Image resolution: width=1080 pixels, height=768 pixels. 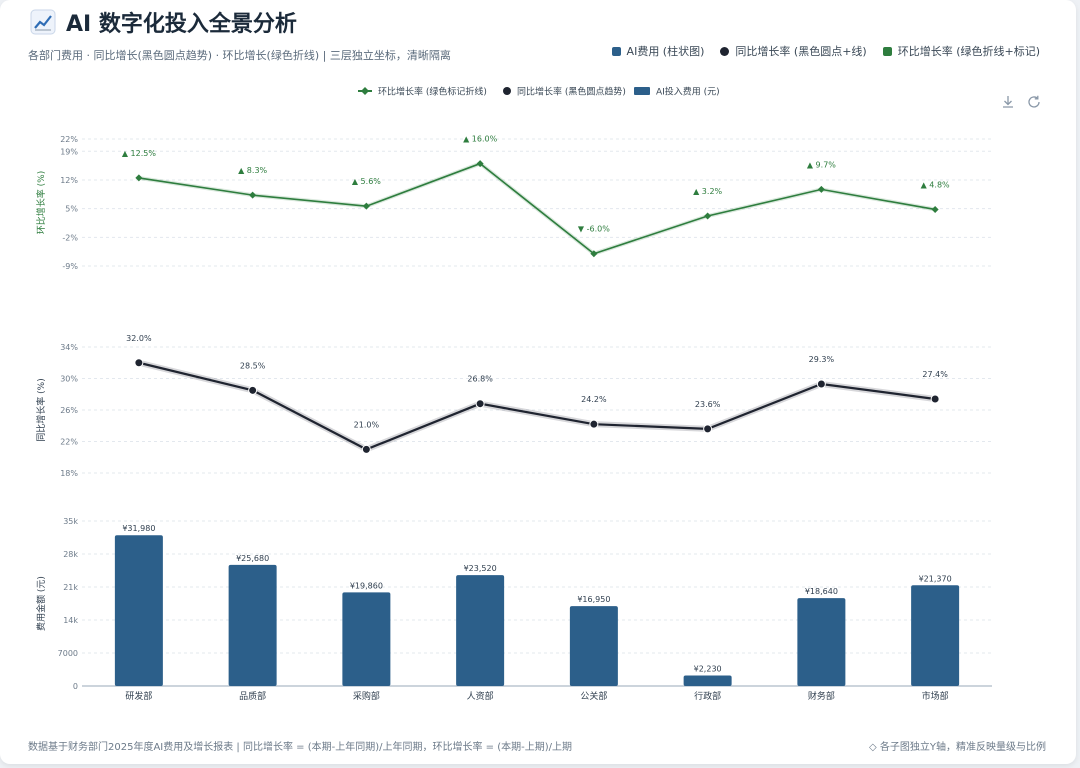 I want to click on legend-label: 环比增长率 (绿色折线+标记), so click(x=968, y=51).